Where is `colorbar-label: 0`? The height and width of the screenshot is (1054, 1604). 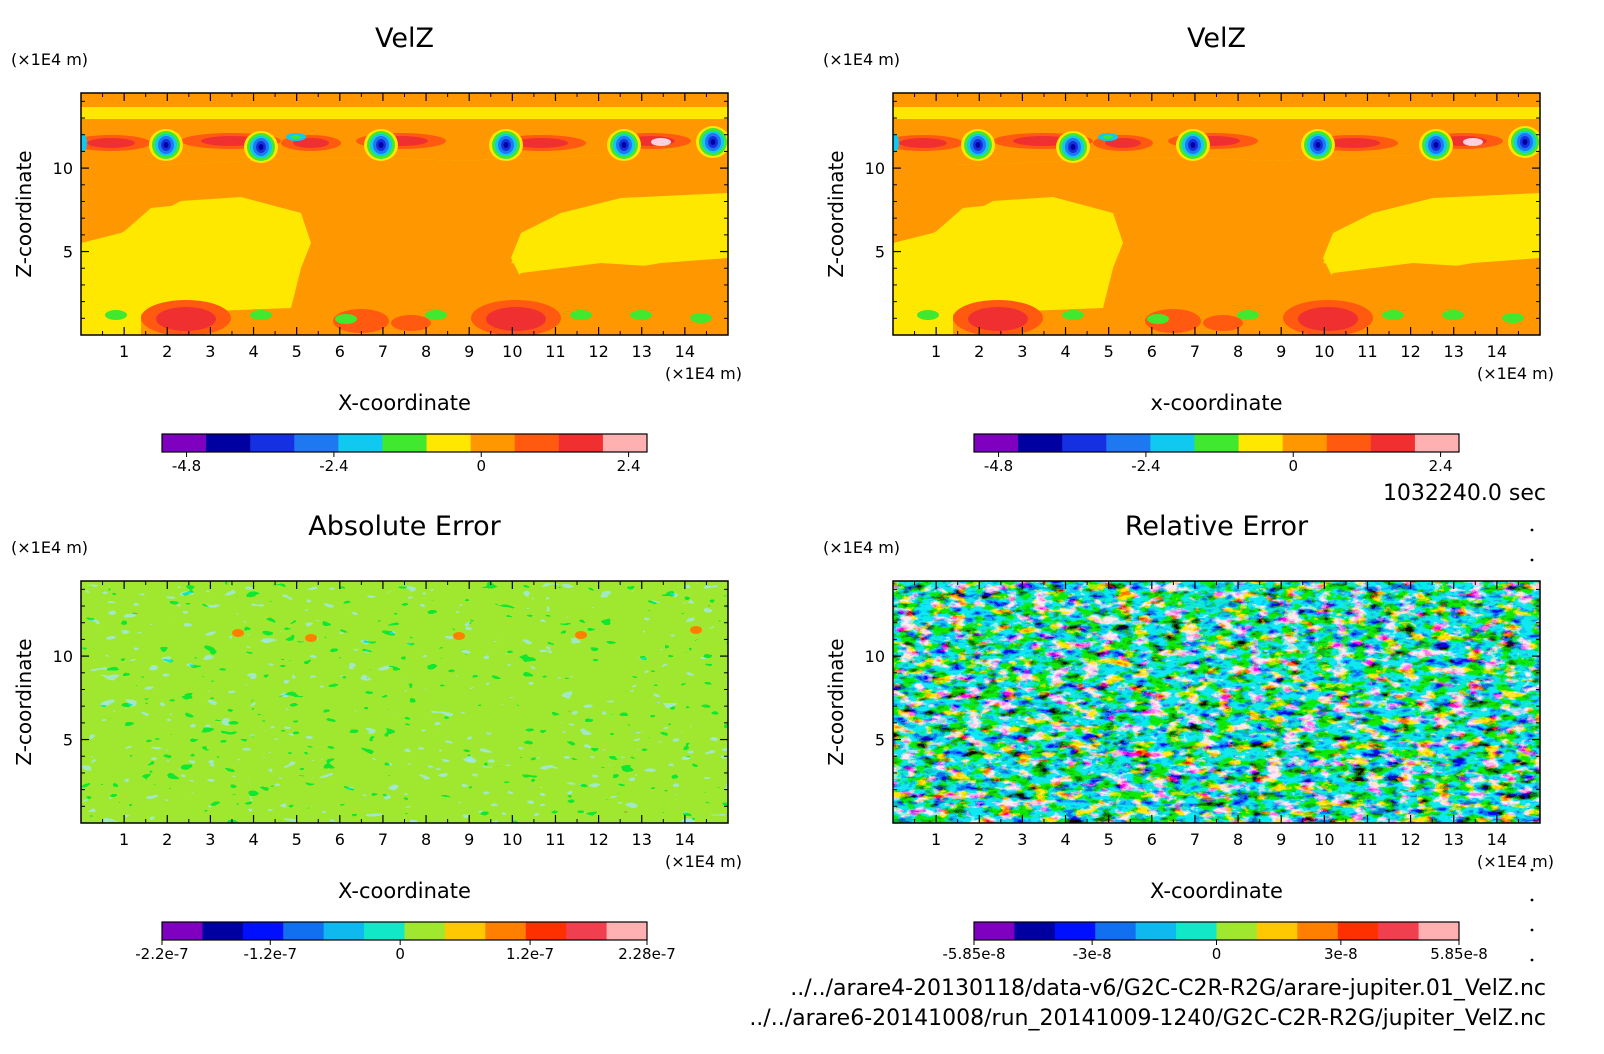
colorbar-label: 0 is located at coordinates (400, 954).